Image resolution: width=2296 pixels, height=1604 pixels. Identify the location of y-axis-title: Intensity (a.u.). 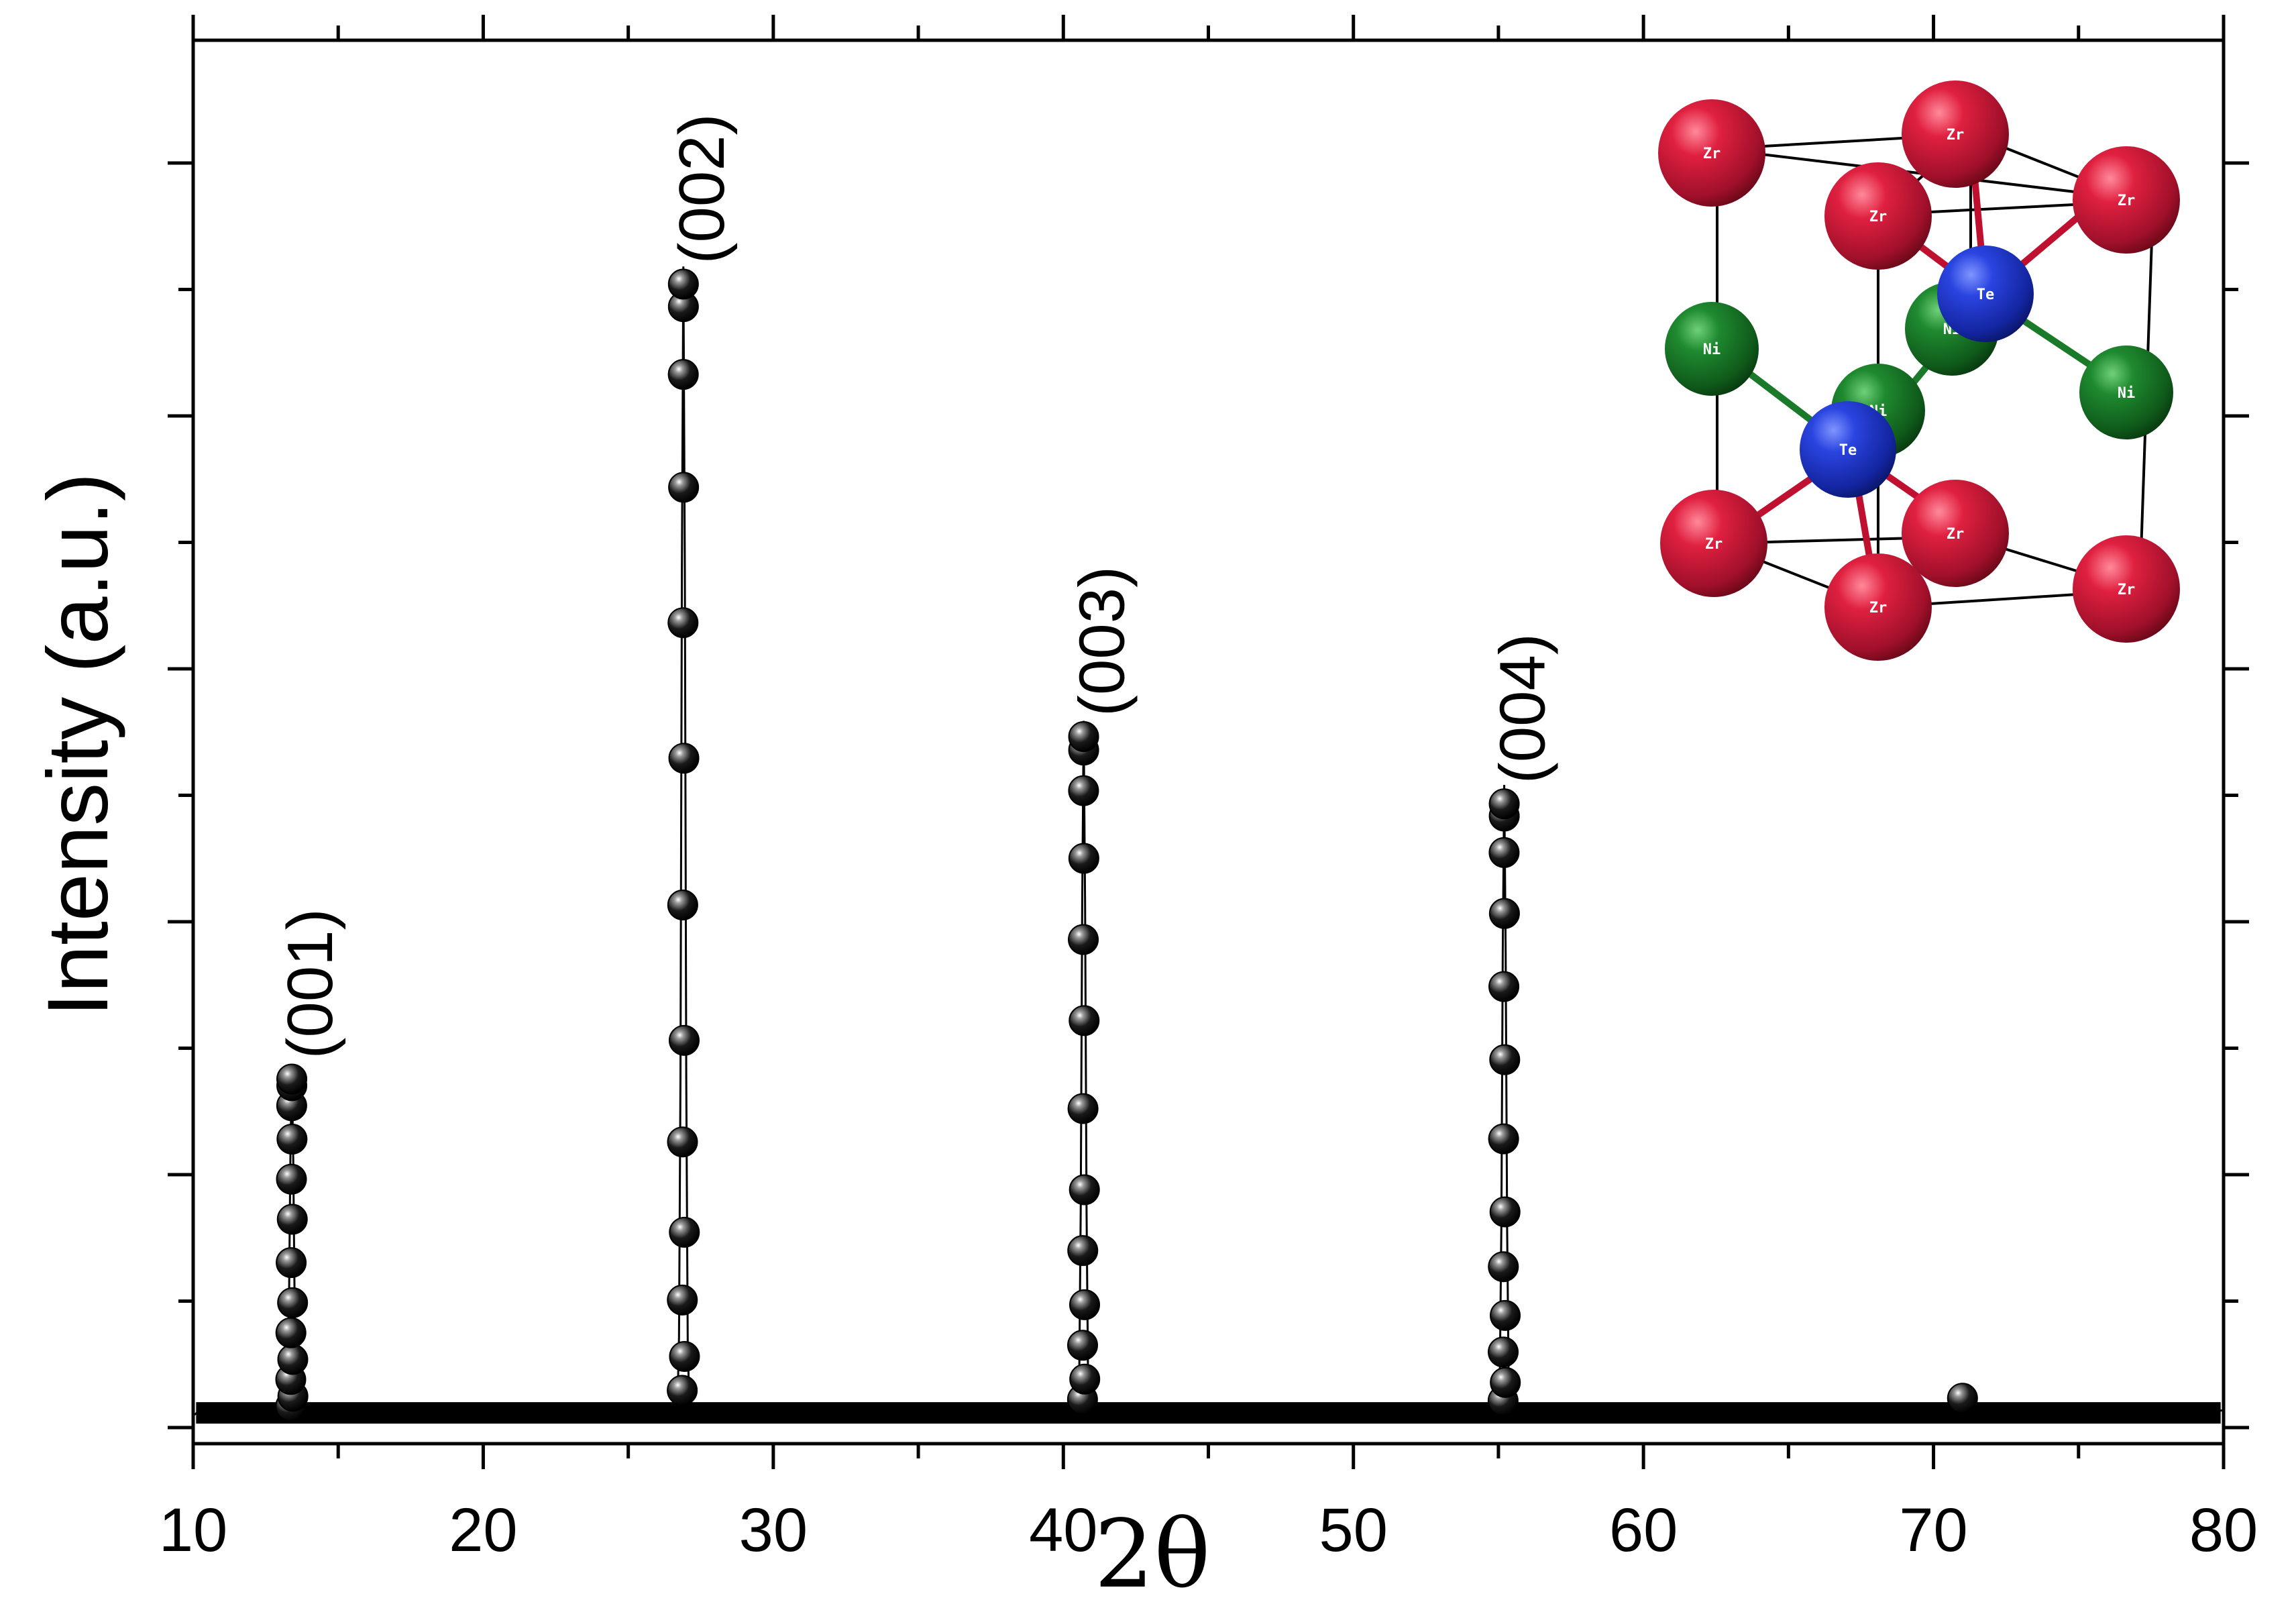
(78, 745).